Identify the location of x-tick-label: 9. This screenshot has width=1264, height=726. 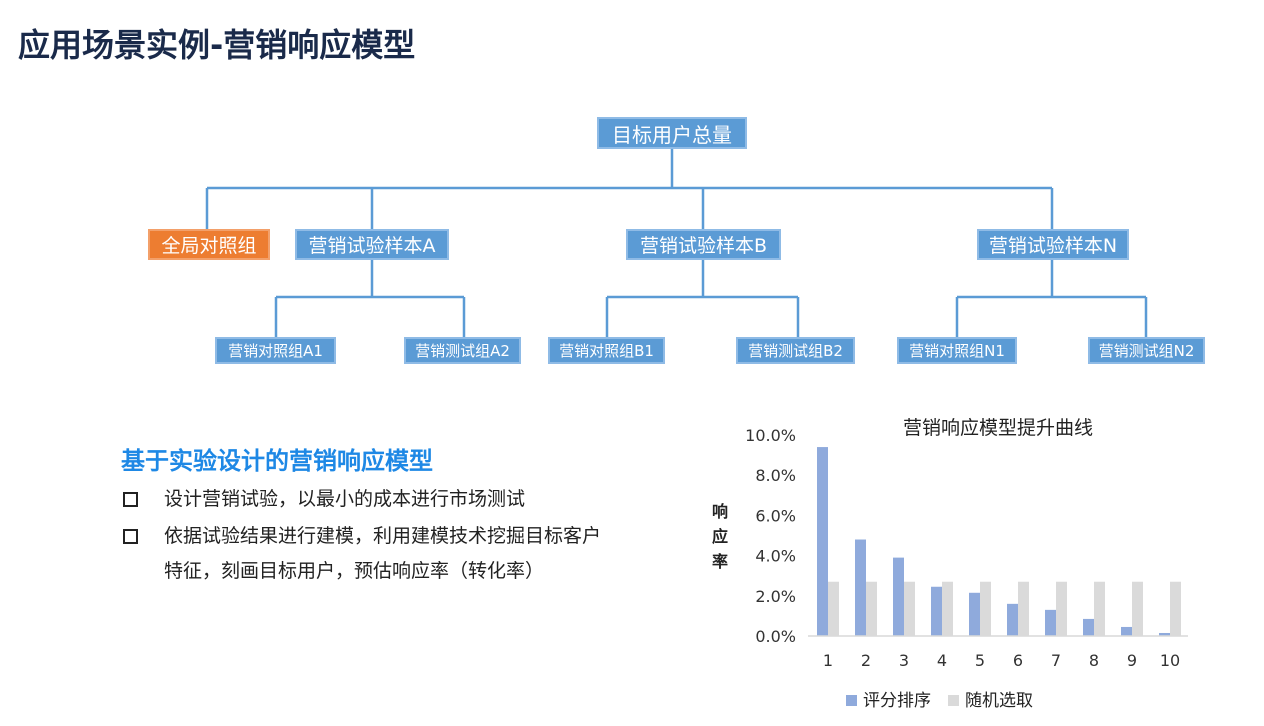
(1132, 660).